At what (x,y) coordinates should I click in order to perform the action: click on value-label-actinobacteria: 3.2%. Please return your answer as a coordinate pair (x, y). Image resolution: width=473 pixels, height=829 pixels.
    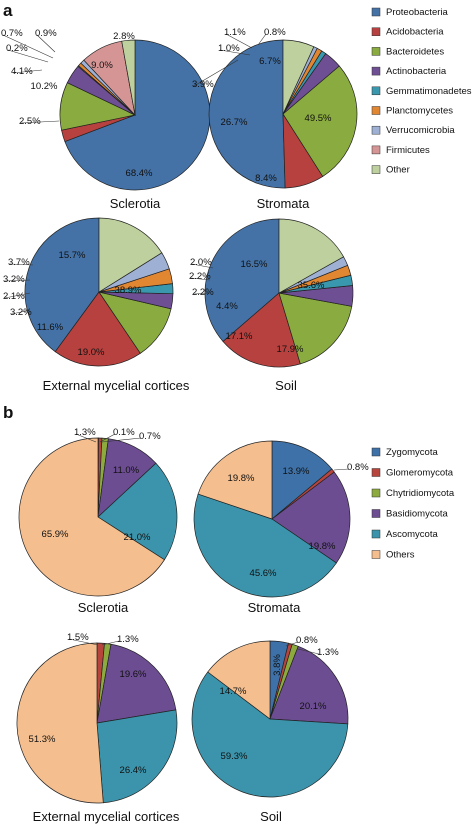
    Looking at the image, I should click on (21, 312).